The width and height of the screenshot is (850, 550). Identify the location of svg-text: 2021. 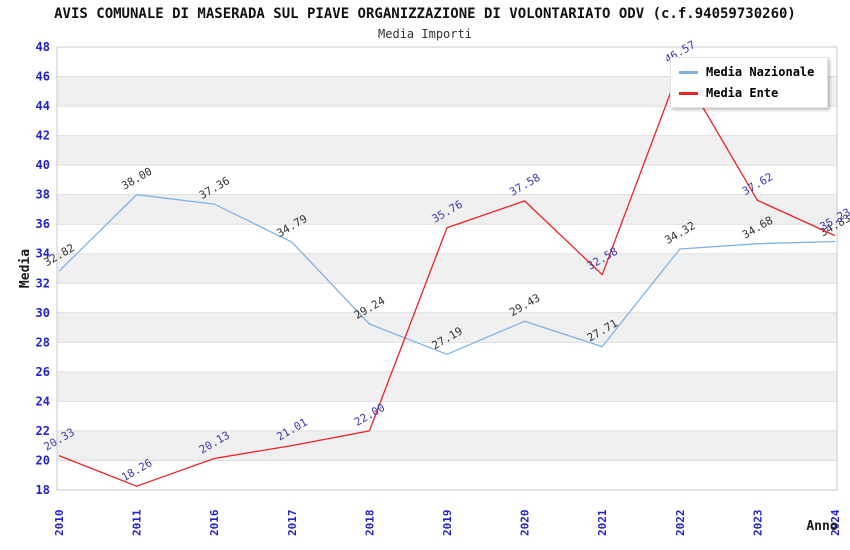
(602, 522).